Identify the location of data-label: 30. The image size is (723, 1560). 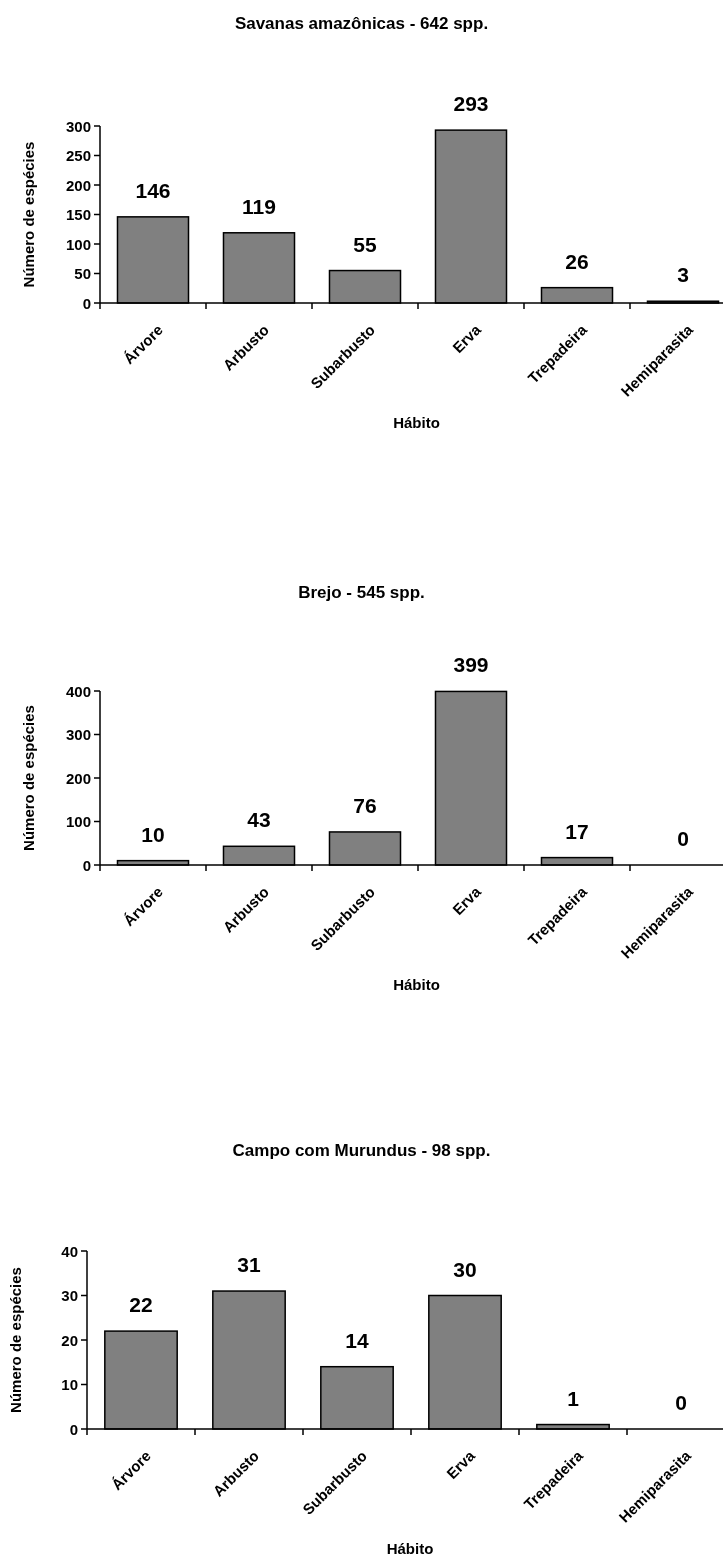
(465, 1269).